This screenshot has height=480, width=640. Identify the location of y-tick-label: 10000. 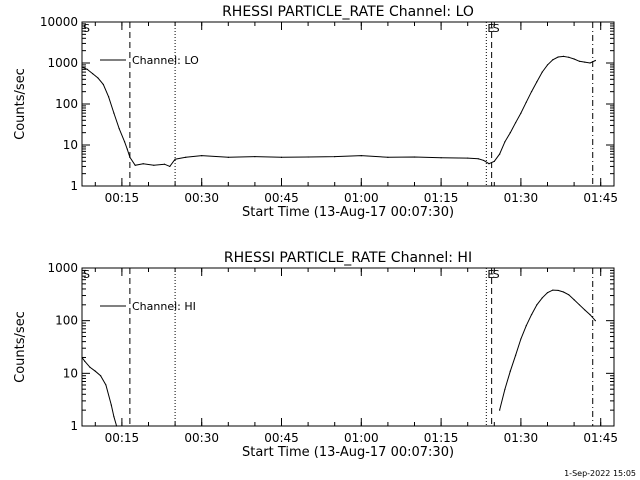
(59, 22).